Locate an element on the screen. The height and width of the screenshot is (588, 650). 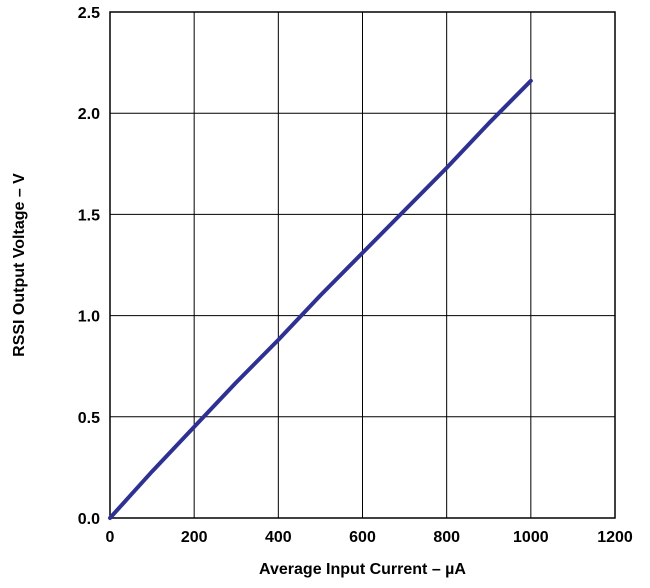
y-tick-label: 2.0 is located at coordinates (89, 114).